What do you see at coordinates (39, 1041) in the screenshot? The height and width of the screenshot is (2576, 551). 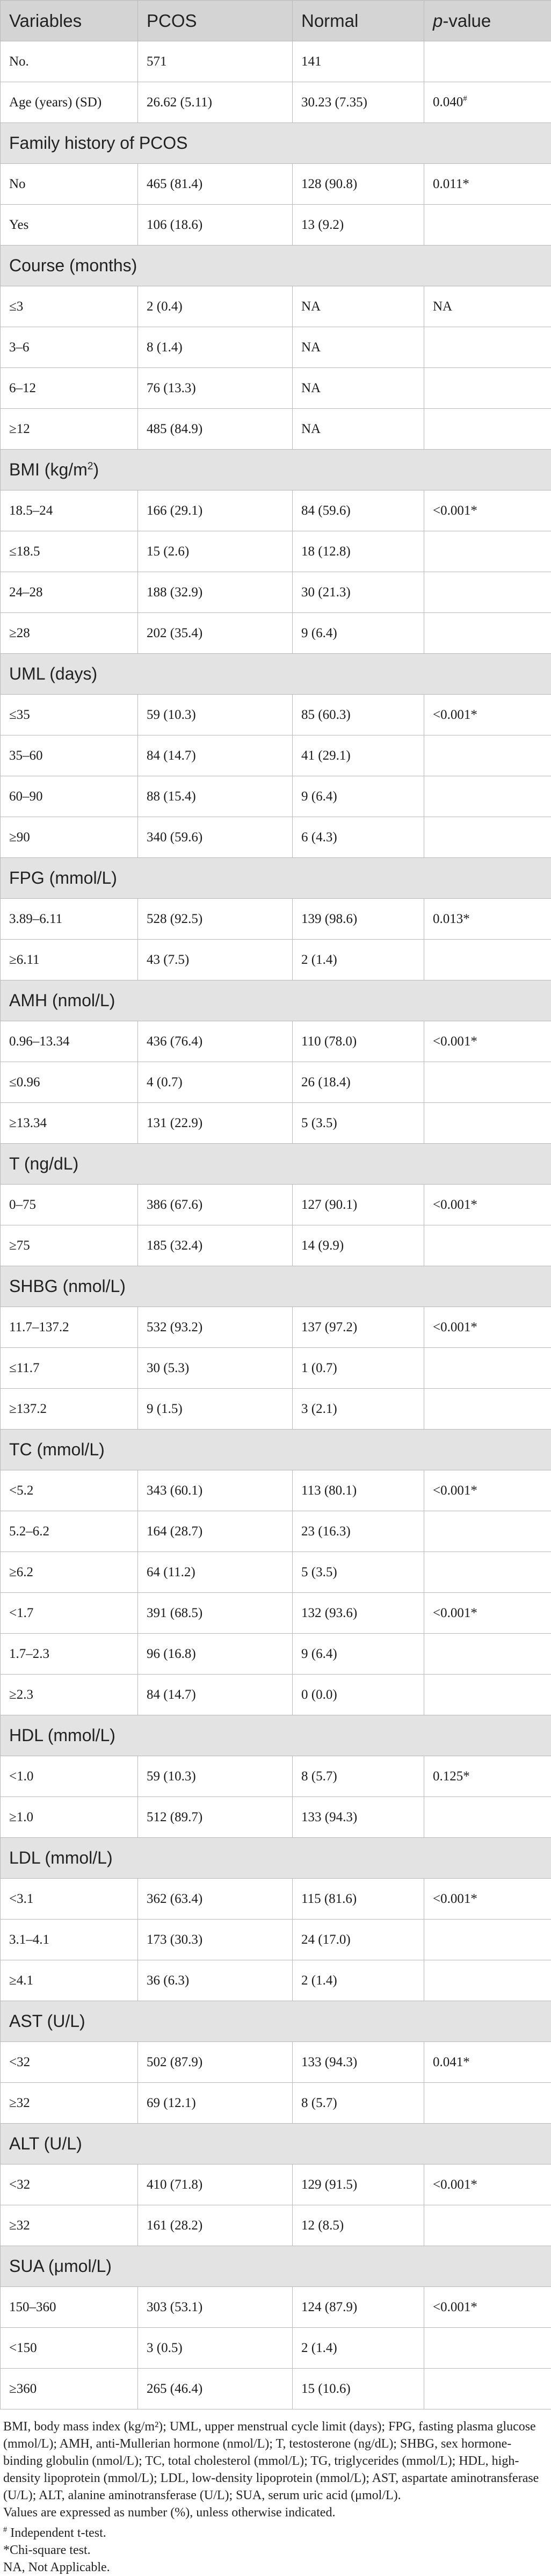 I see `variable-cell-text: 0.96–13.34` at bounding box center [39, 1041].